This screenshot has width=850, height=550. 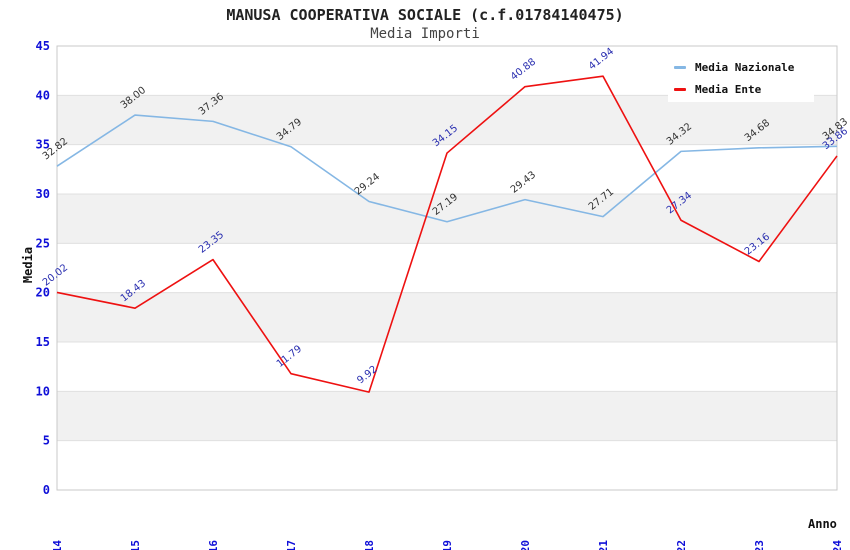 I want to click on legend-label: Media Nazionale, so click(x=745, y=67).